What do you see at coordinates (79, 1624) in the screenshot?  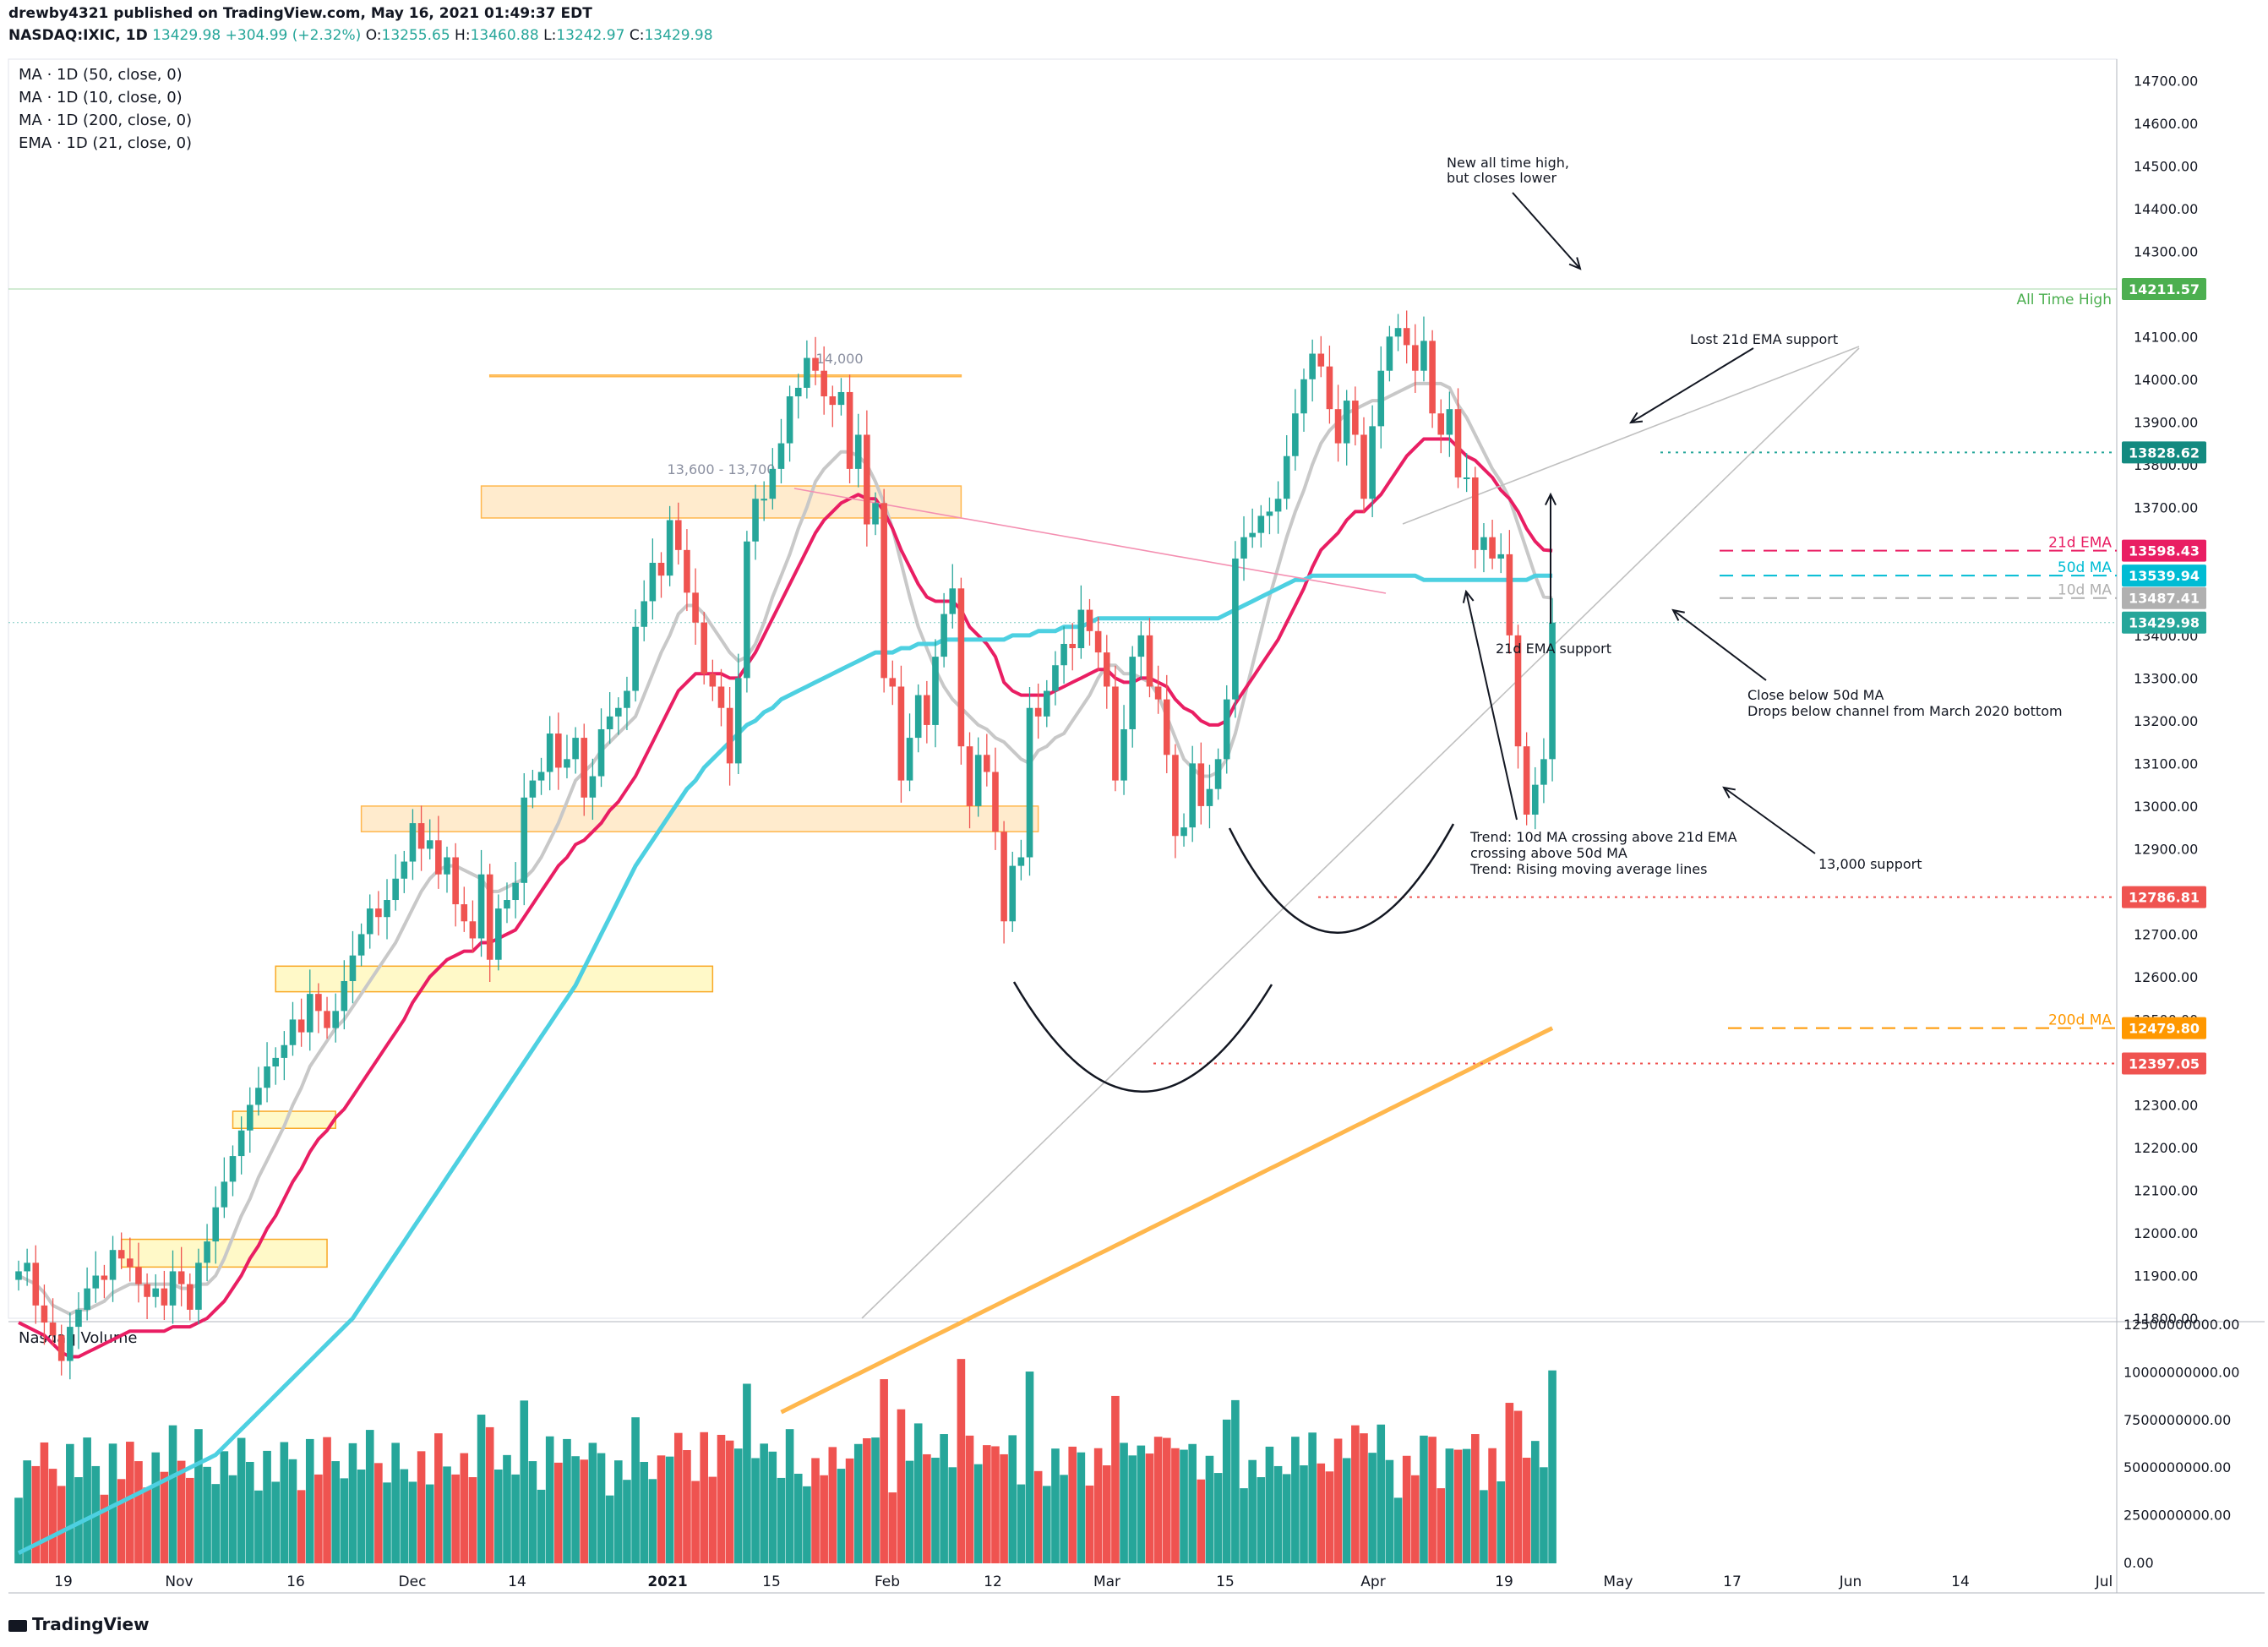 I see `tradingview-logo: TradingView` at bounding box center [79, 1624].